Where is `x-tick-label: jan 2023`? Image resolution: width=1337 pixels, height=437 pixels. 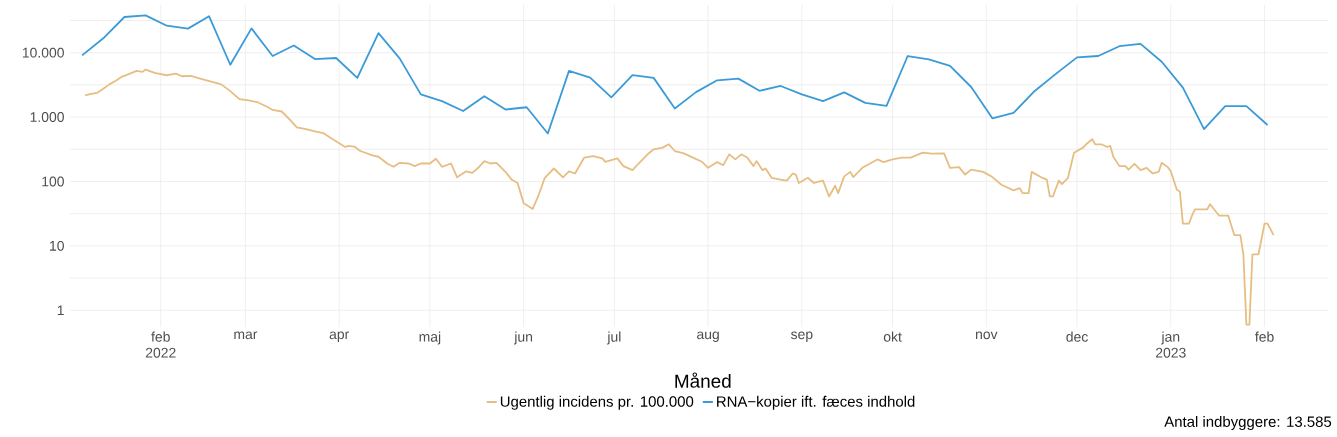 x-tick-label: jan 2023 is located at coordinates (1170, 344).